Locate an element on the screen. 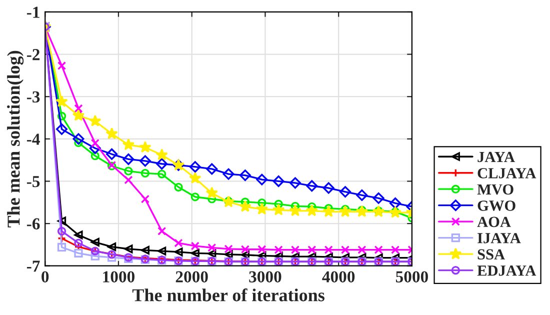 The height and width of the screenshot is (315, 550). y-tick-label: -1 is located at coordinates (33, 12).